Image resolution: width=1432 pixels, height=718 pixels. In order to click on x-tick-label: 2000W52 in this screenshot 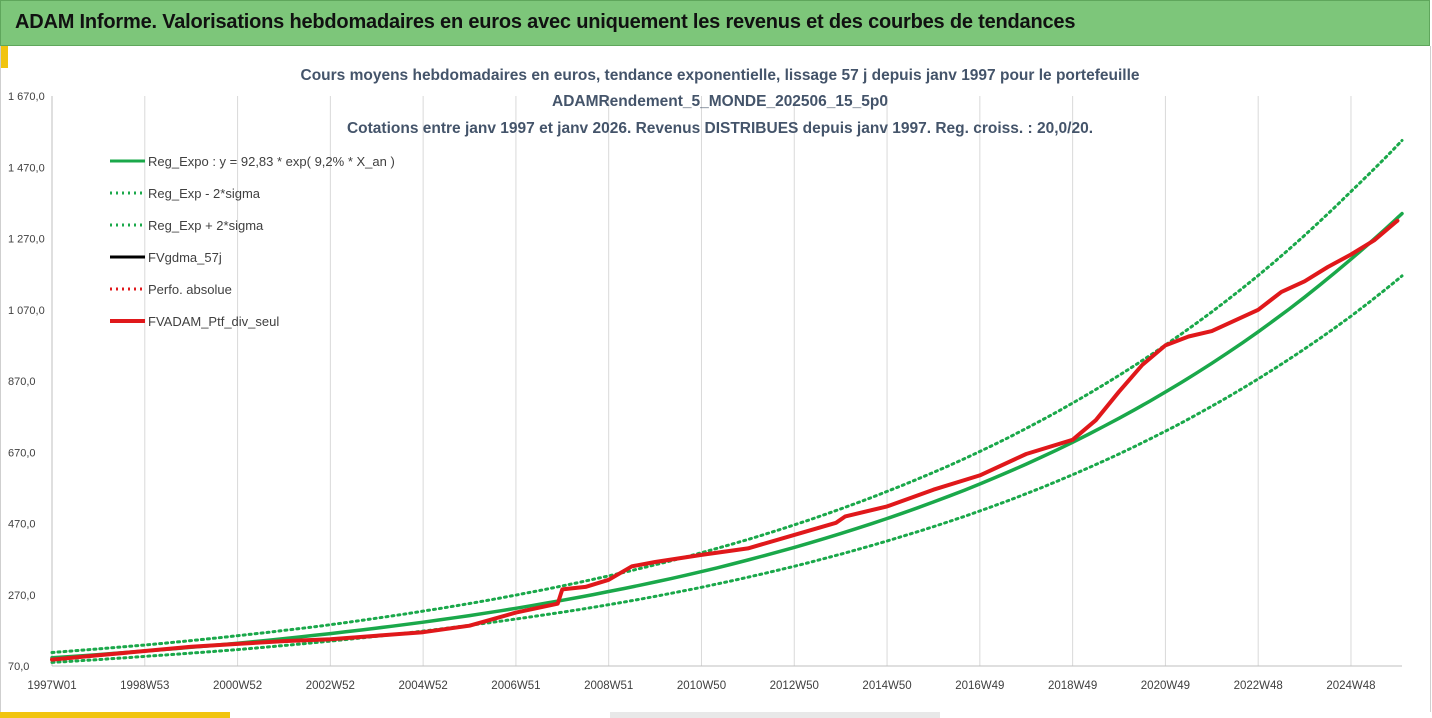, I will do `click(237, 686)`.